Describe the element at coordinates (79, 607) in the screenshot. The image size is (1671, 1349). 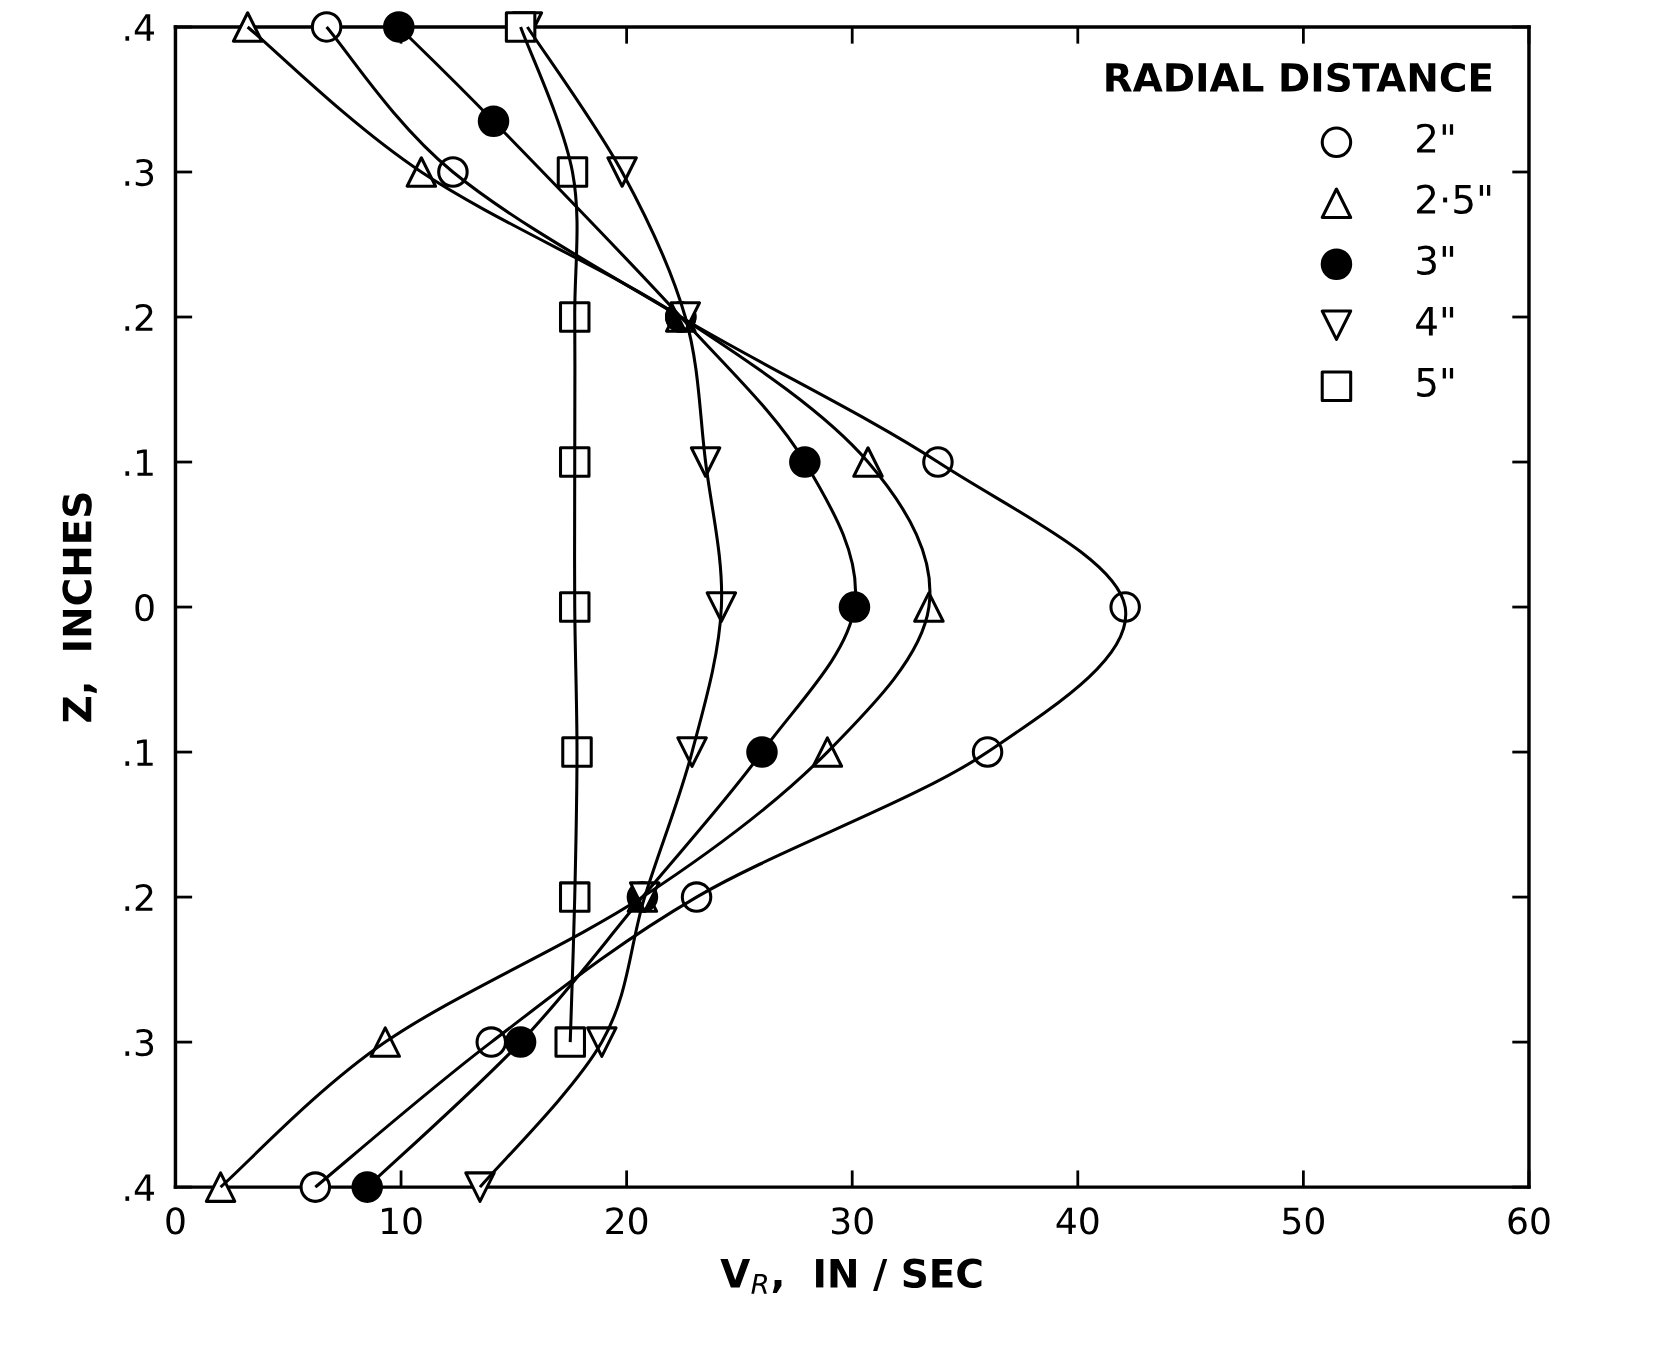
I see `y-axis-title: Z, INCHES` at that location.